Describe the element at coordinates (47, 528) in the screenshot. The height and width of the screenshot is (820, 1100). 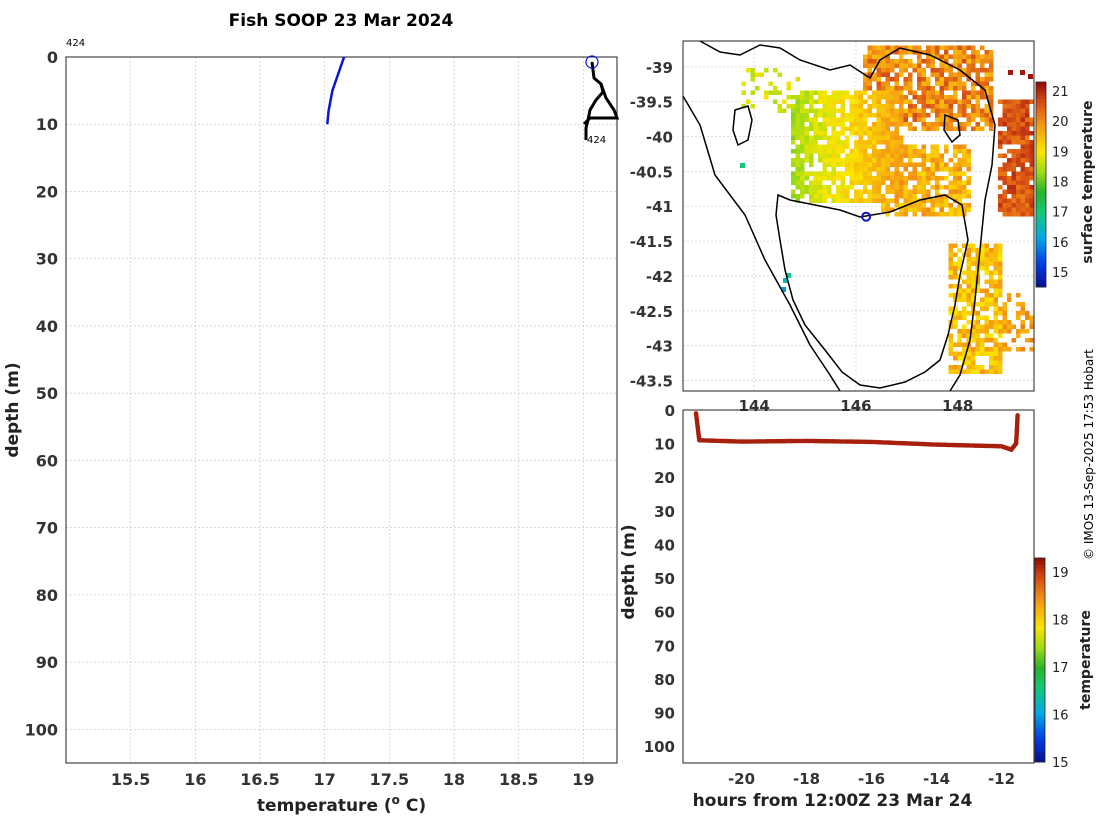
I see `y-tick-label: 70` at that location.